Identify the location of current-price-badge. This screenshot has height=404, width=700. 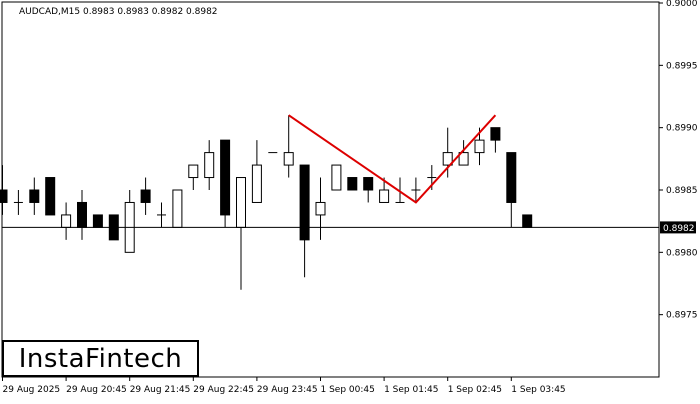
(678, 227).